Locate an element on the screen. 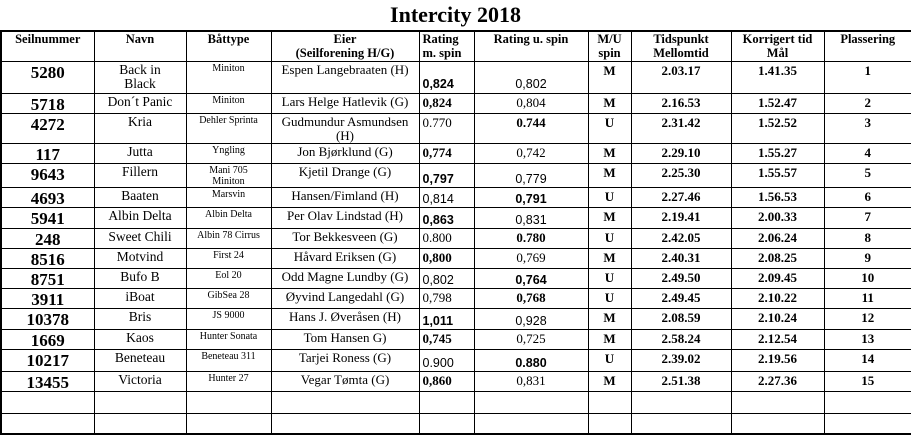  cell-seilnummer: 5941 is located at coordinates (47, 218).